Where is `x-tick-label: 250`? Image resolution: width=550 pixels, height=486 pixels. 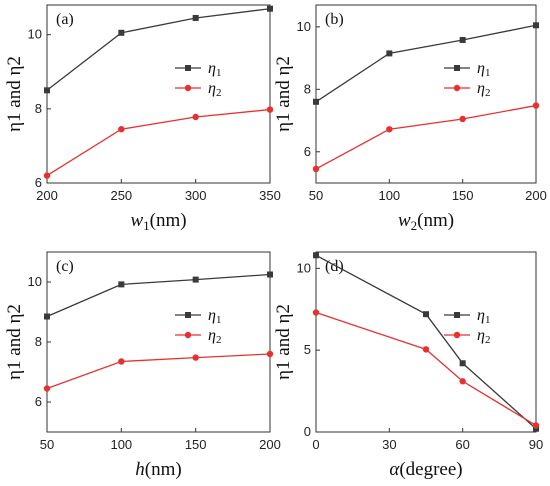 x-tick-label: 250 is located at coordinates (121, 195).